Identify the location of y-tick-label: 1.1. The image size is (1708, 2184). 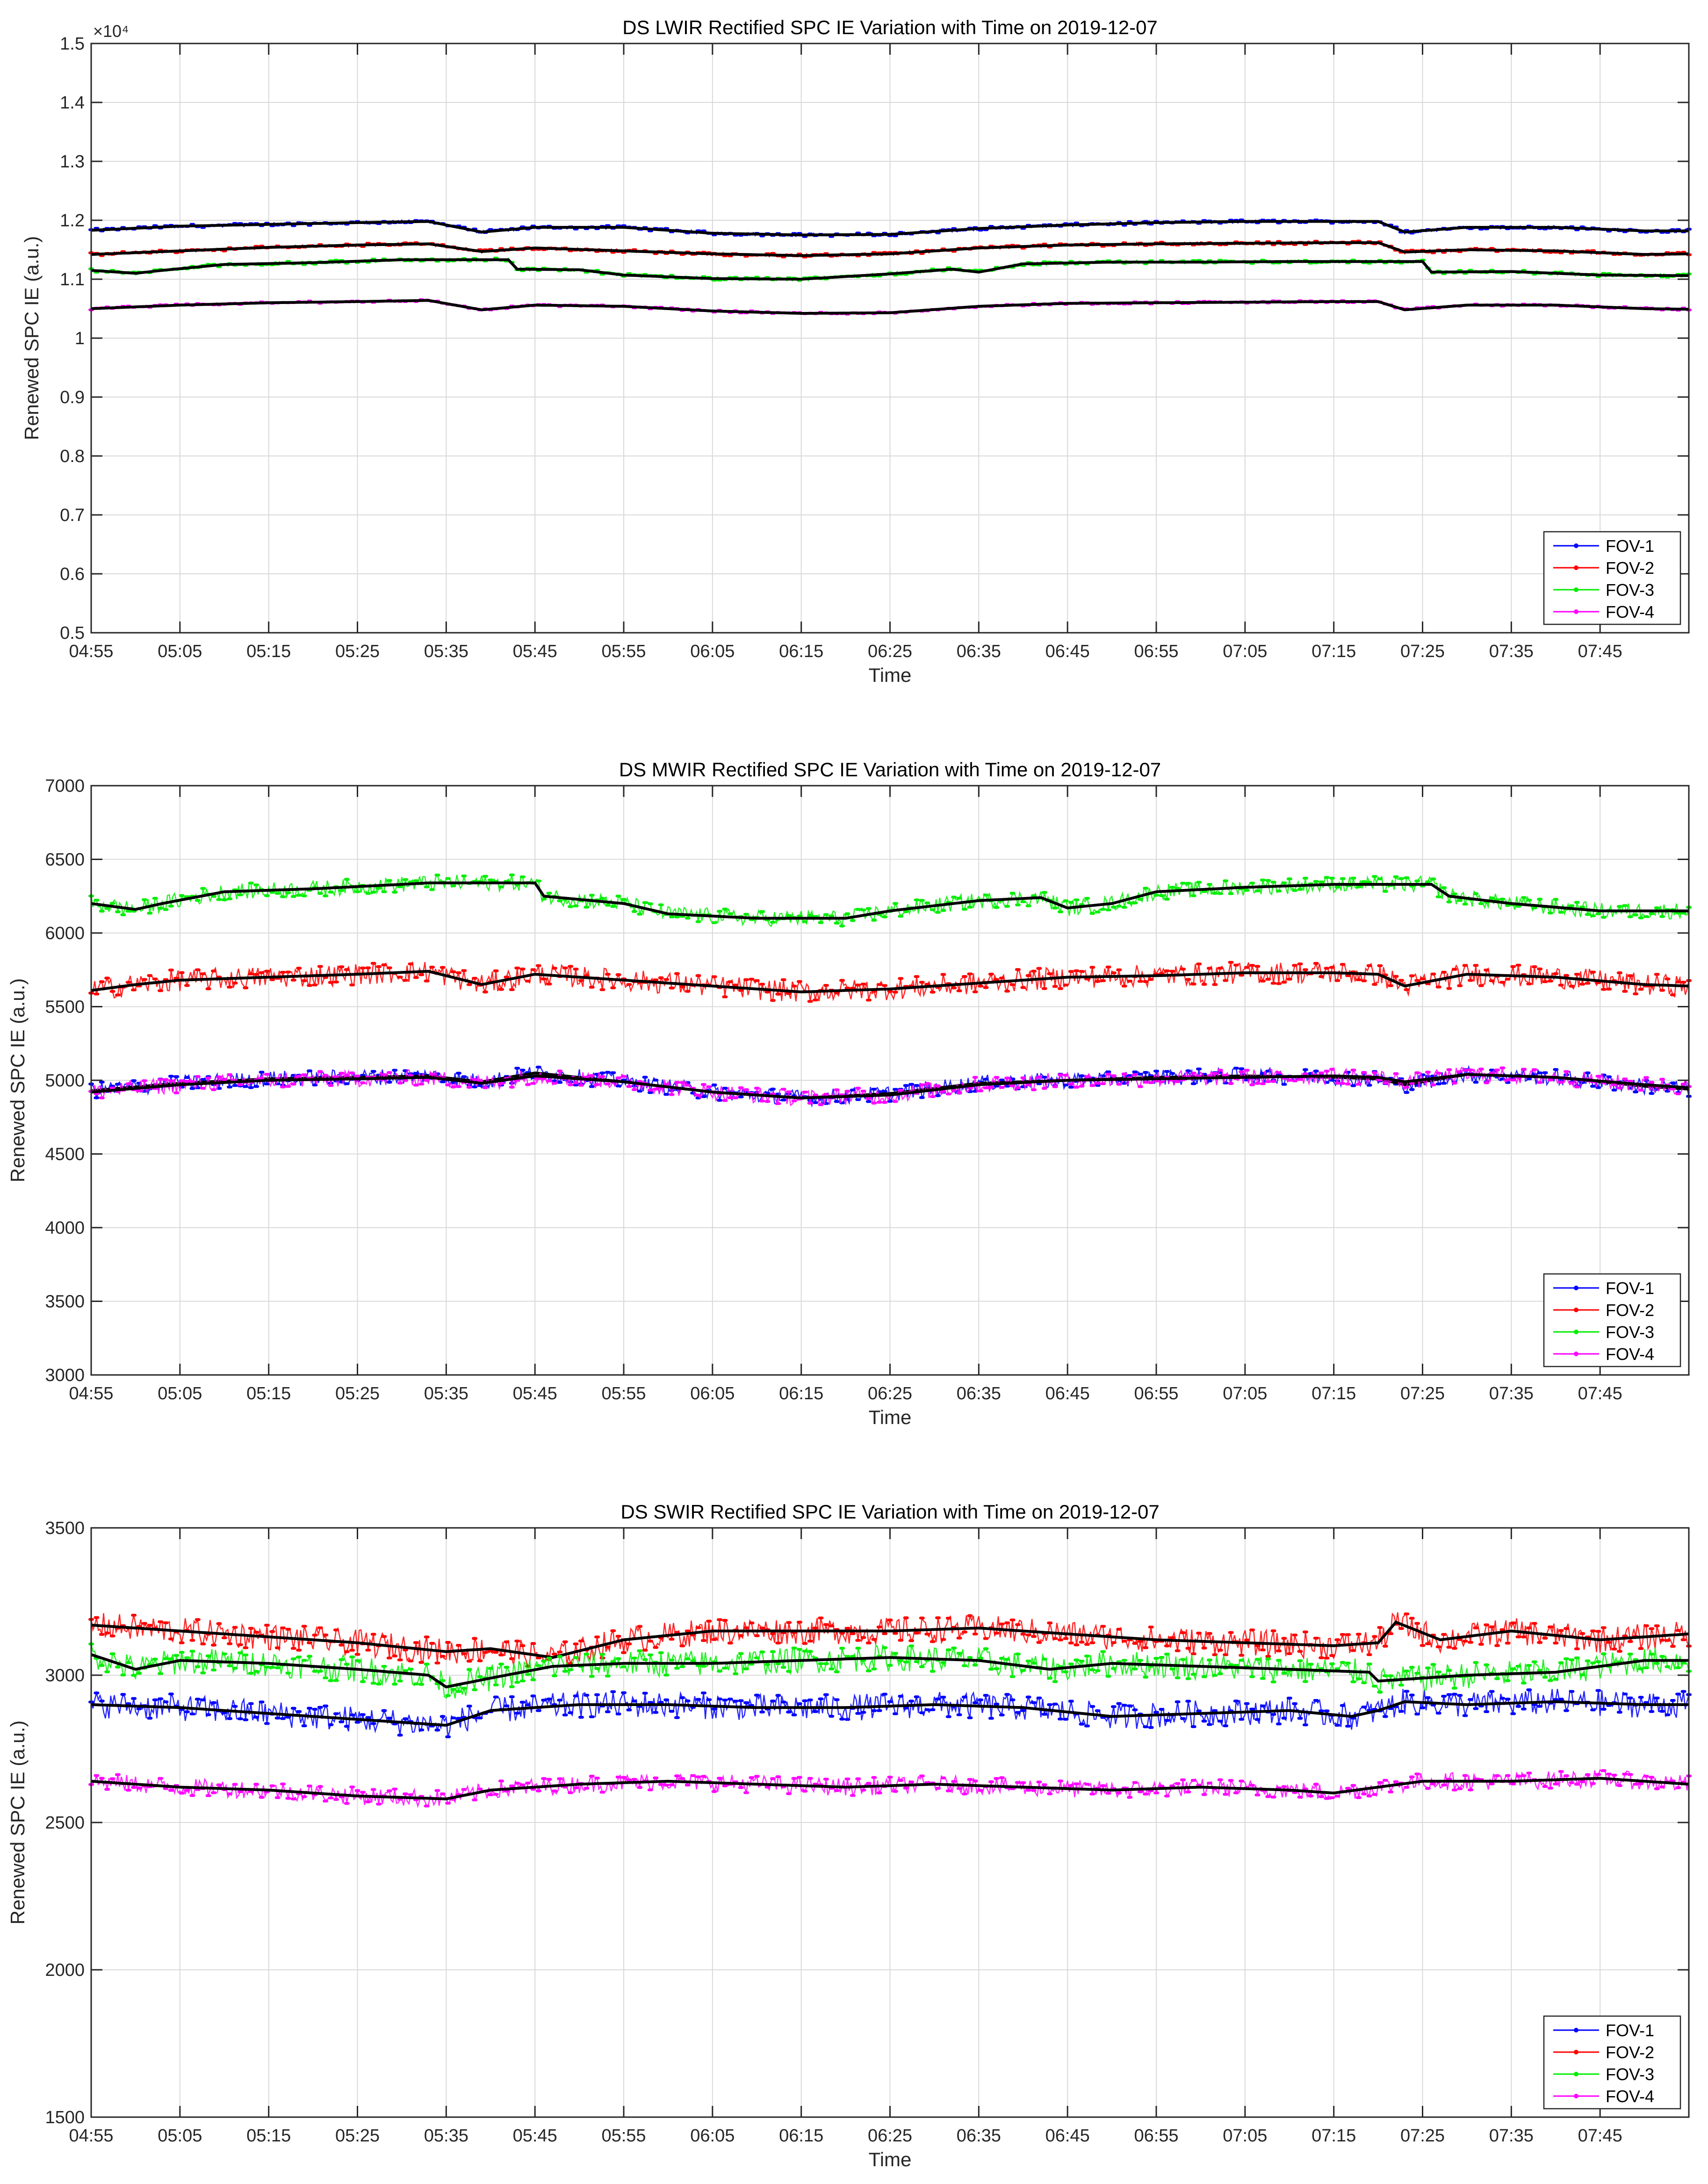
(72, 279).